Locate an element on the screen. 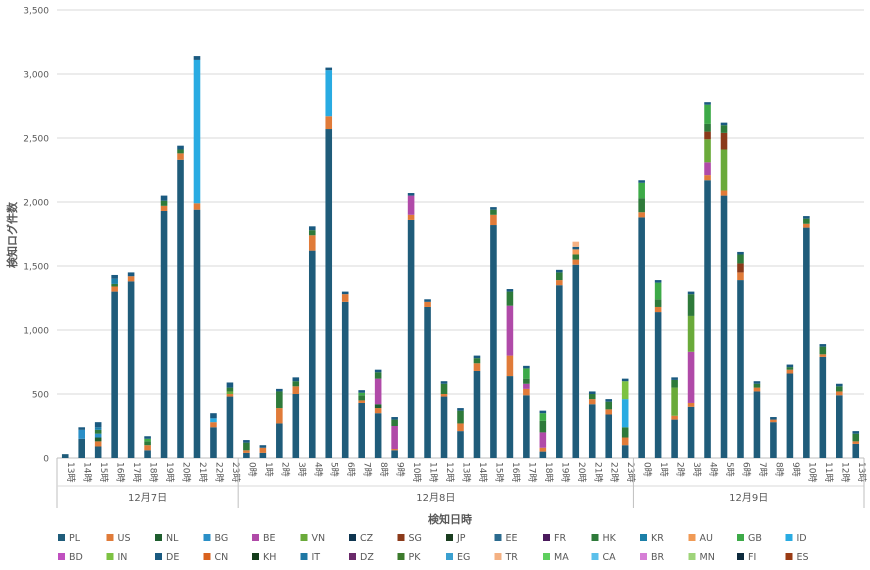  legend-label: DE is located at coordinates (172, 557).